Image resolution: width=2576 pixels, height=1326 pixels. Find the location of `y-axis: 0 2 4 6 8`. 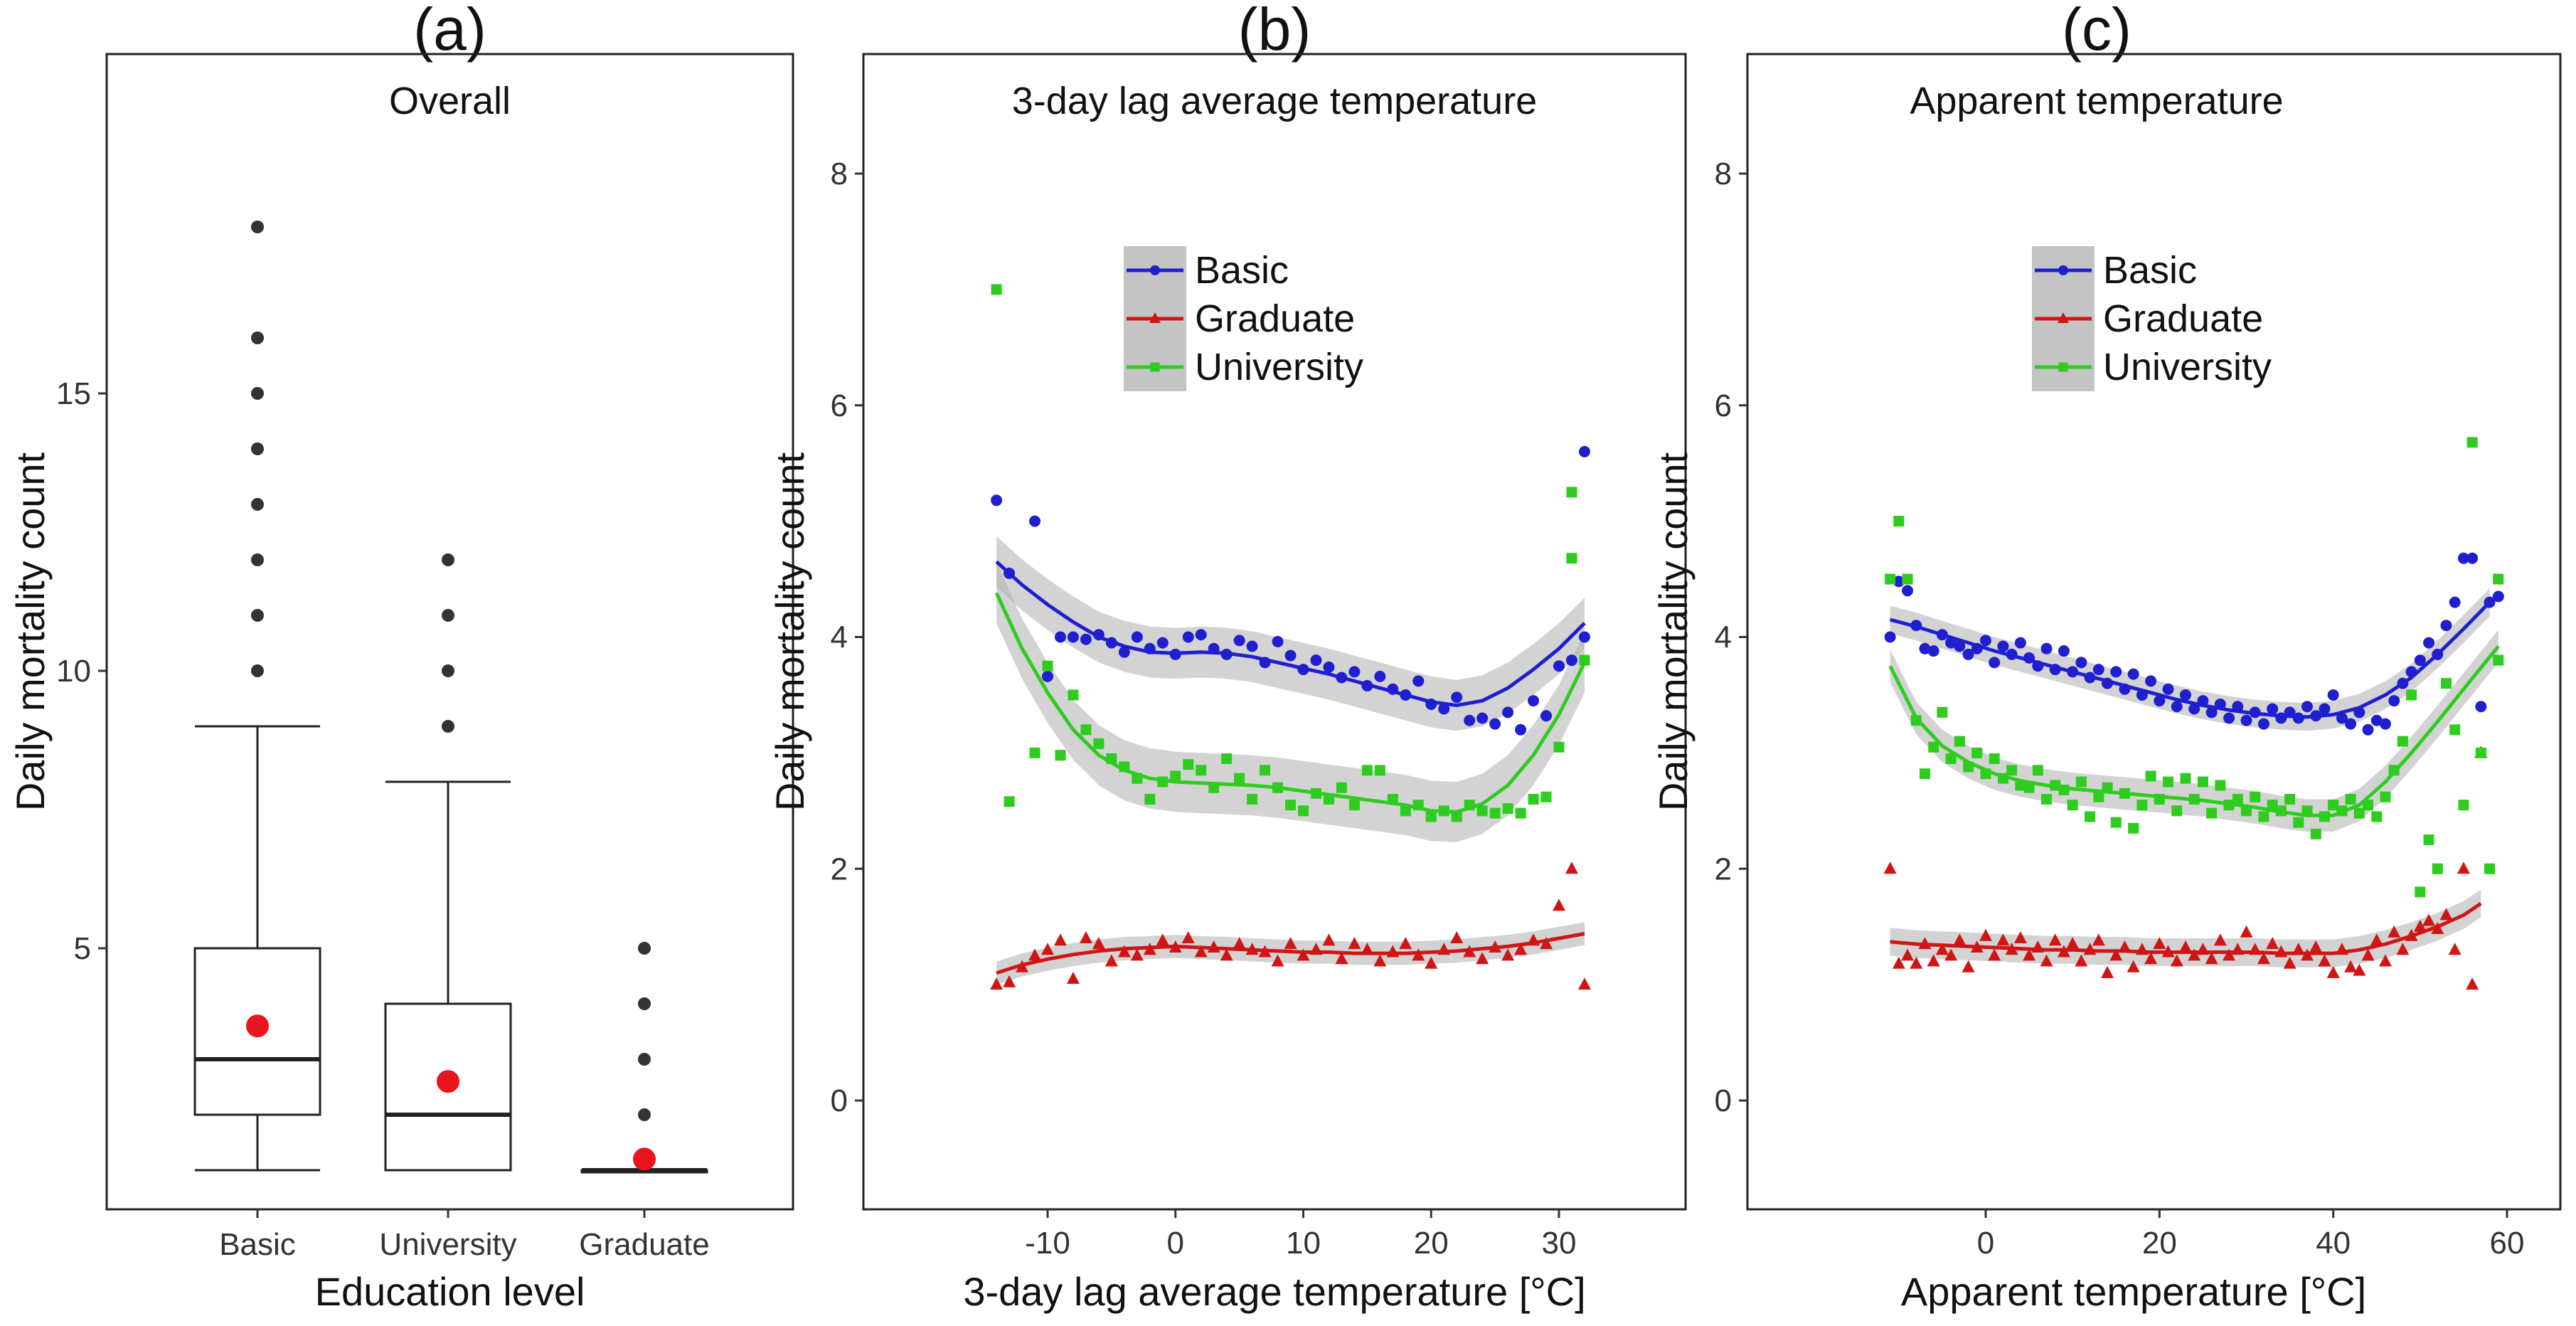

y-axis: 0 2 4 6 8 is located at coordinates (1731, 637).